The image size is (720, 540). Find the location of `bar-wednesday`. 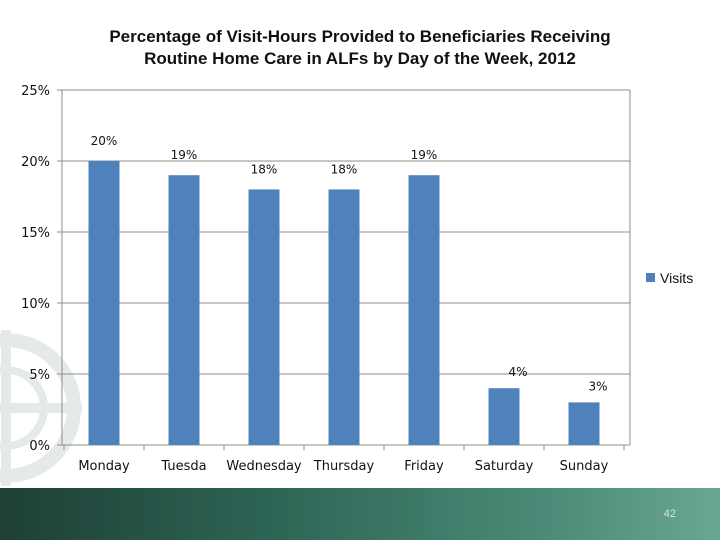

bar-wednesday is located at coordinates (264, 317).